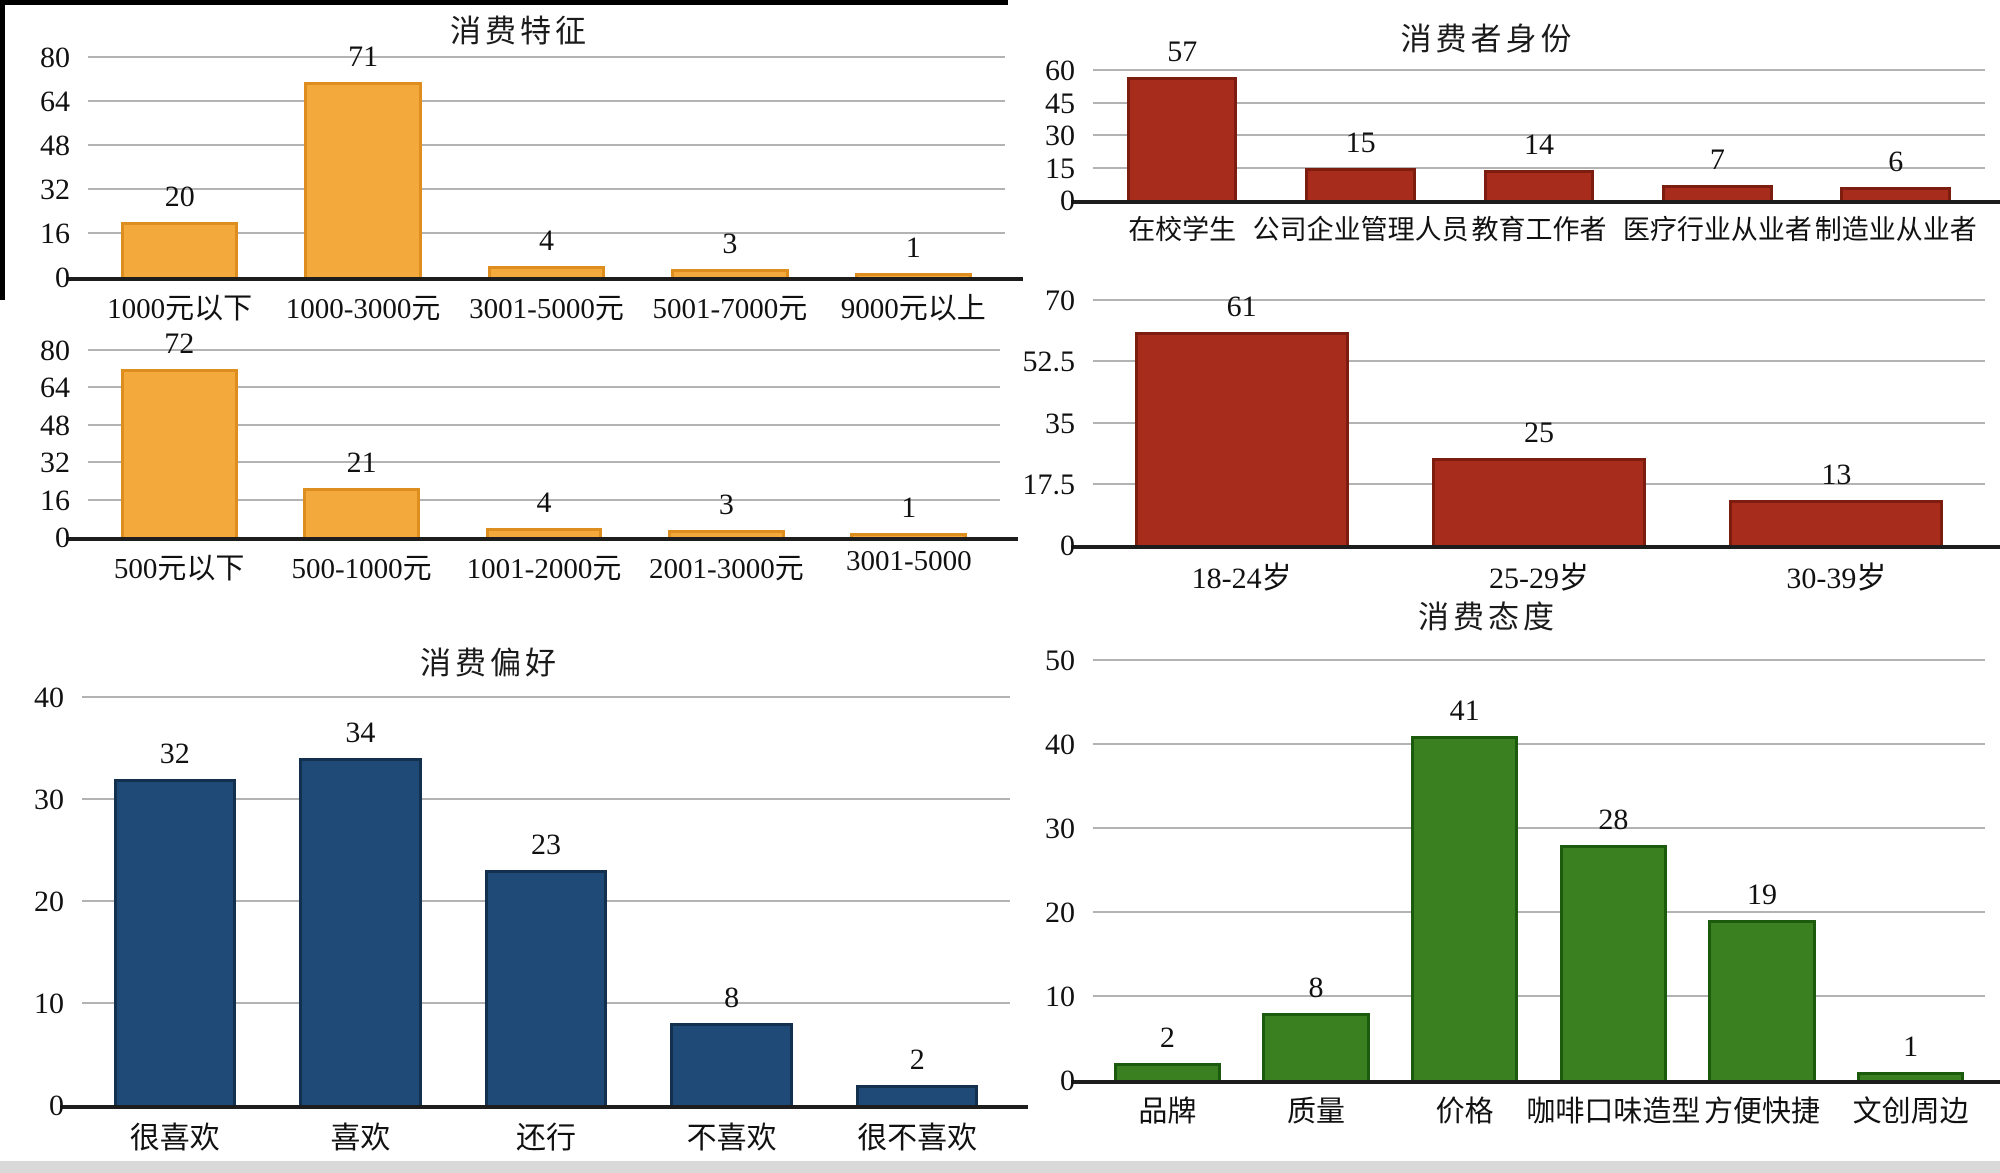 This screenshot has height=1173, width=2000. What do you see at coordinates (2, 150) in the screenshot?
I see `scan-edge-left` at bounding box center [2, 150].